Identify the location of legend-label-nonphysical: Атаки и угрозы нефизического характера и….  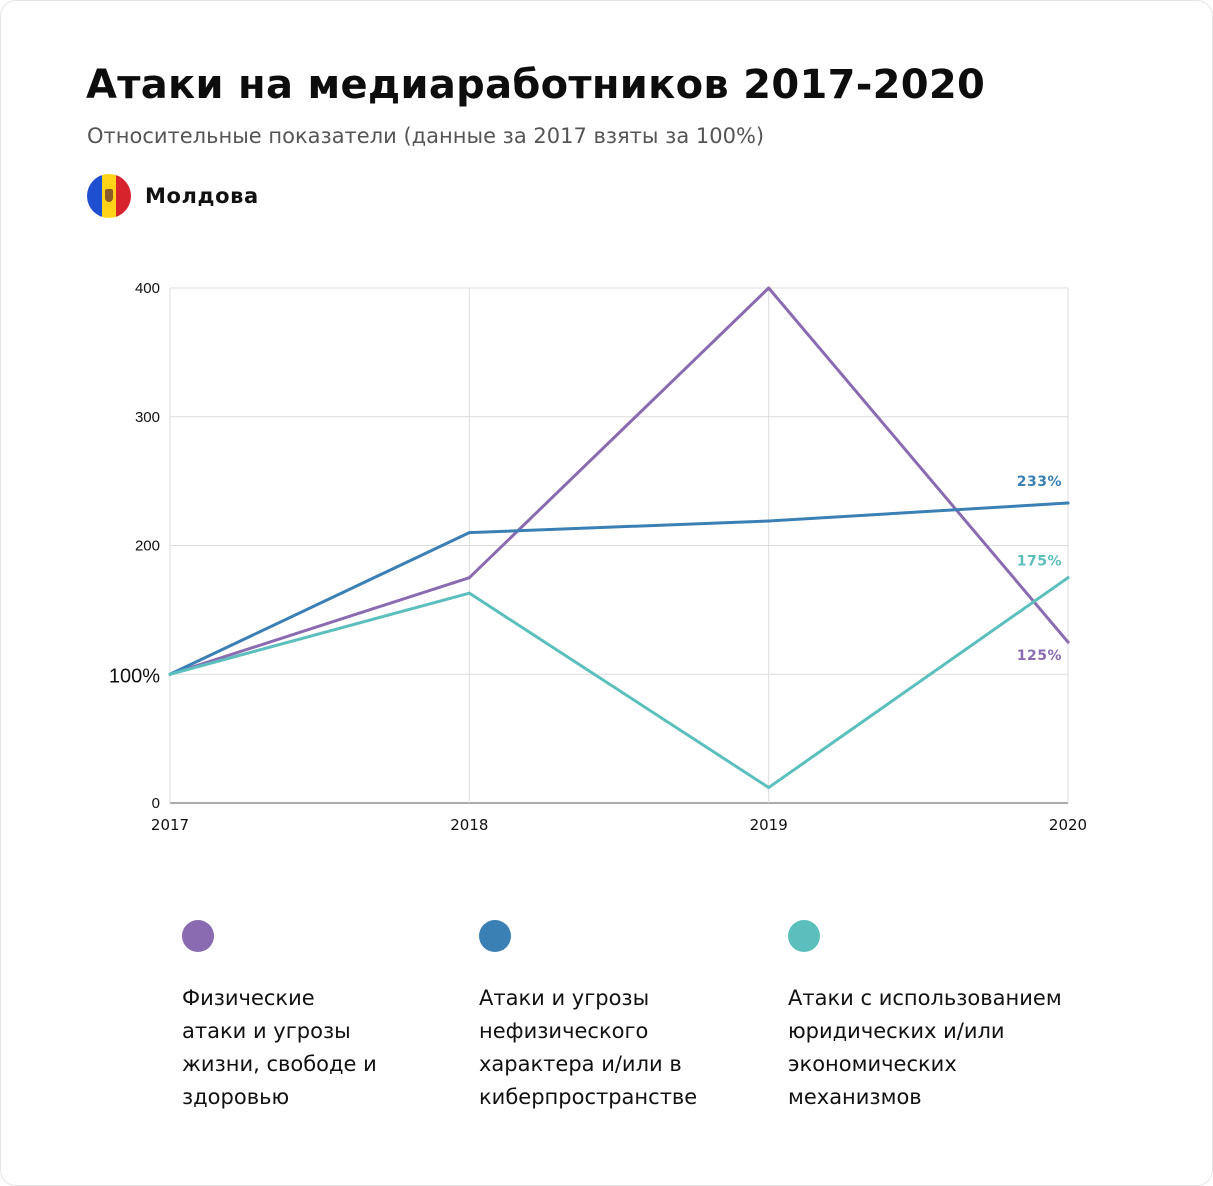
(588, 1047).